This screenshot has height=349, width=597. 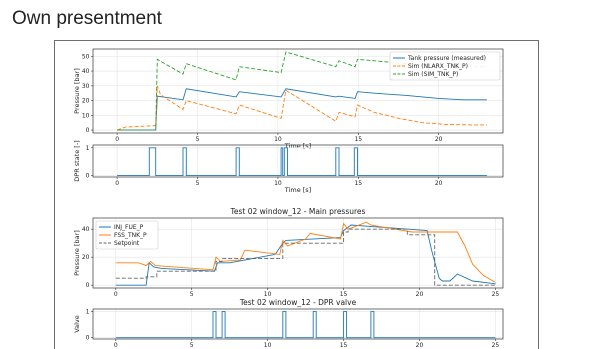 I want to click on chart-title: Test 02 window_12 - Main pressures, so click(x=298, y=211).